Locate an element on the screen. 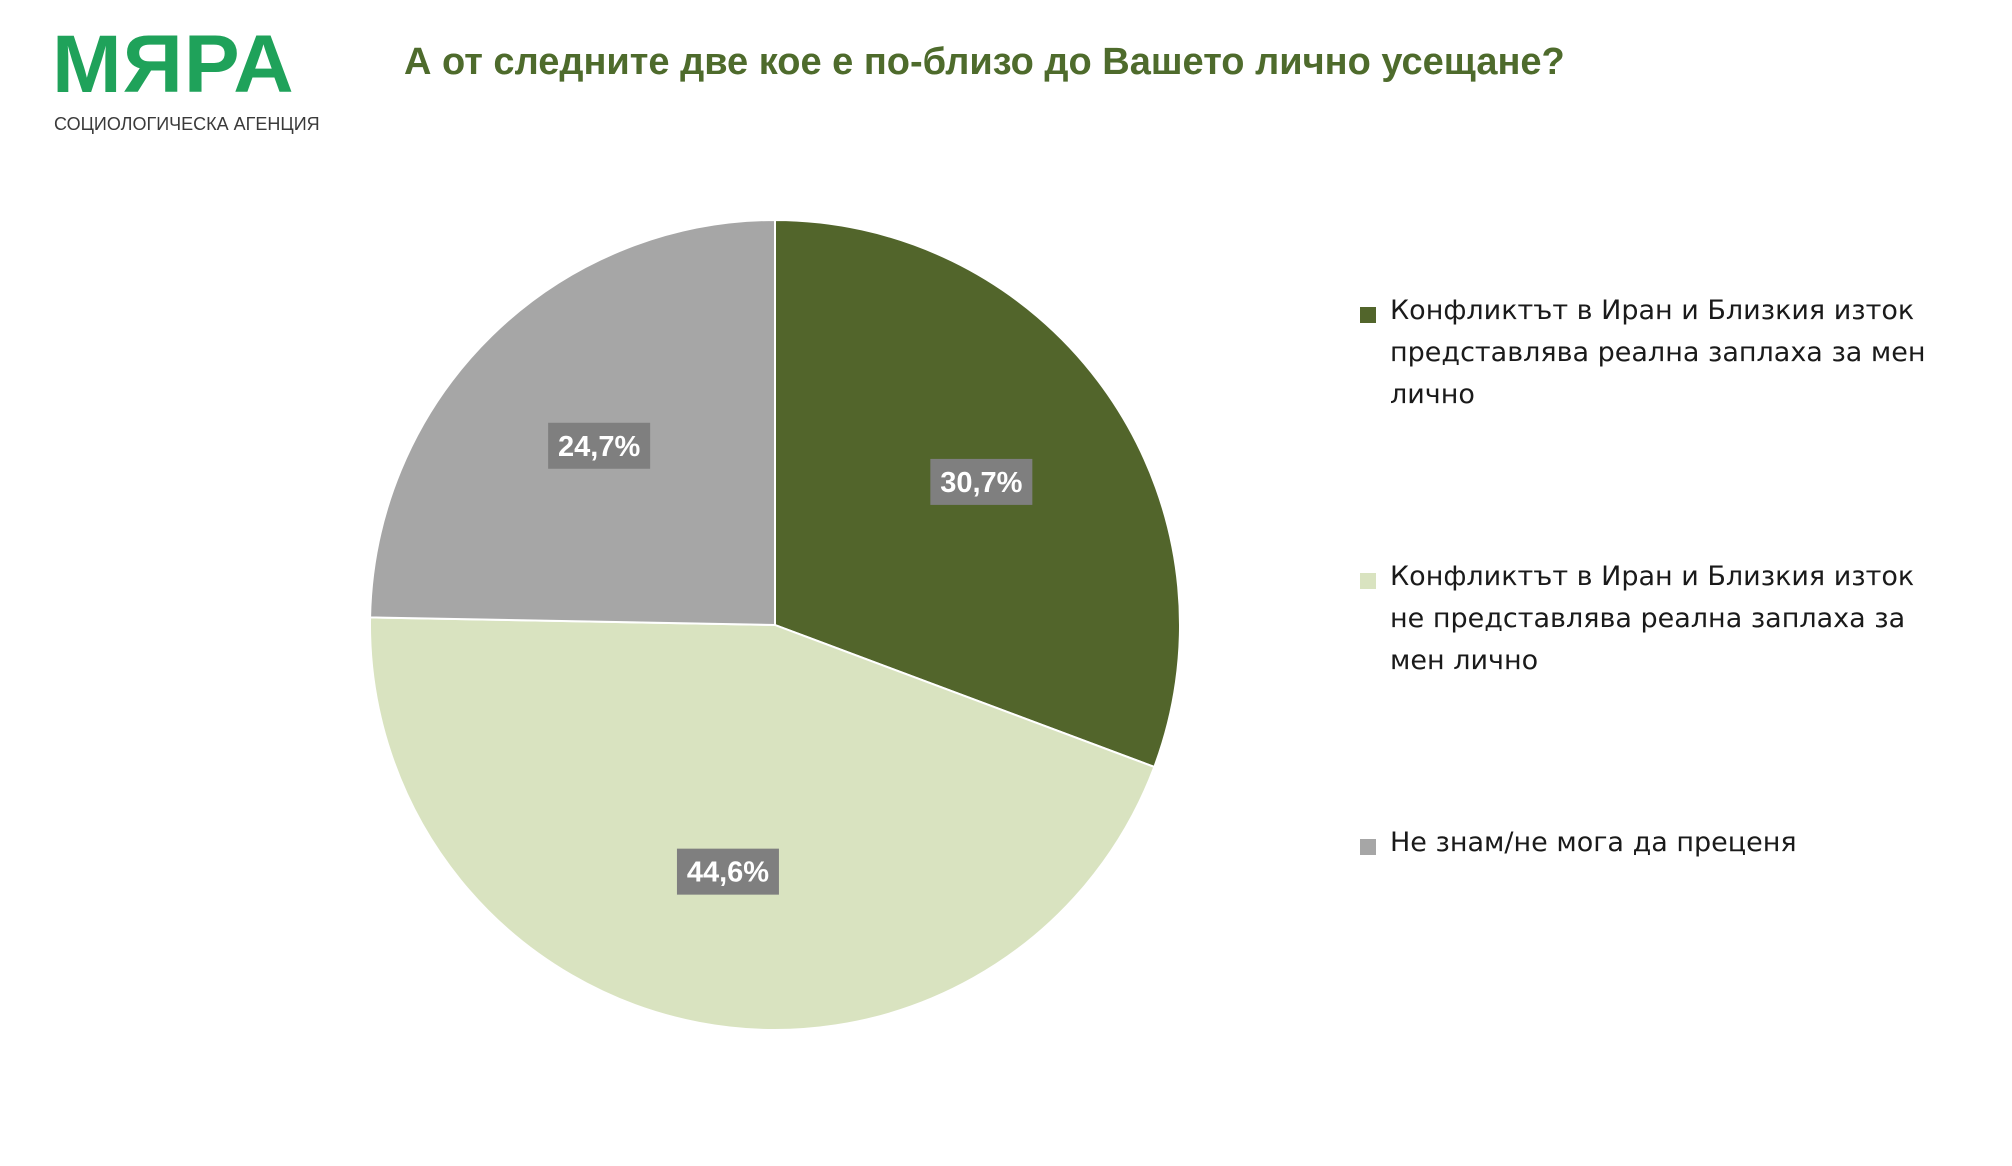 This screenshot has height=1166, width=2012. data-label-text: 30,7% is located at coordinates (981, 483).